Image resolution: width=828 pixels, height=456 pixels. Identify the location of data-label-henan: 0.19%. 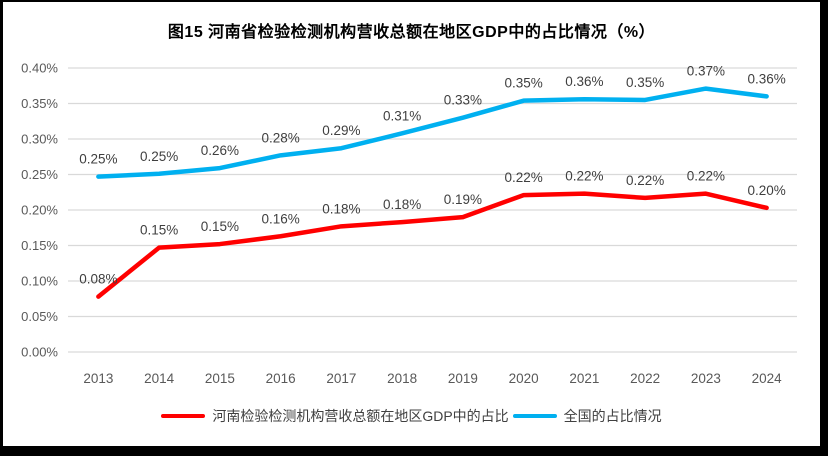
(463, 199).